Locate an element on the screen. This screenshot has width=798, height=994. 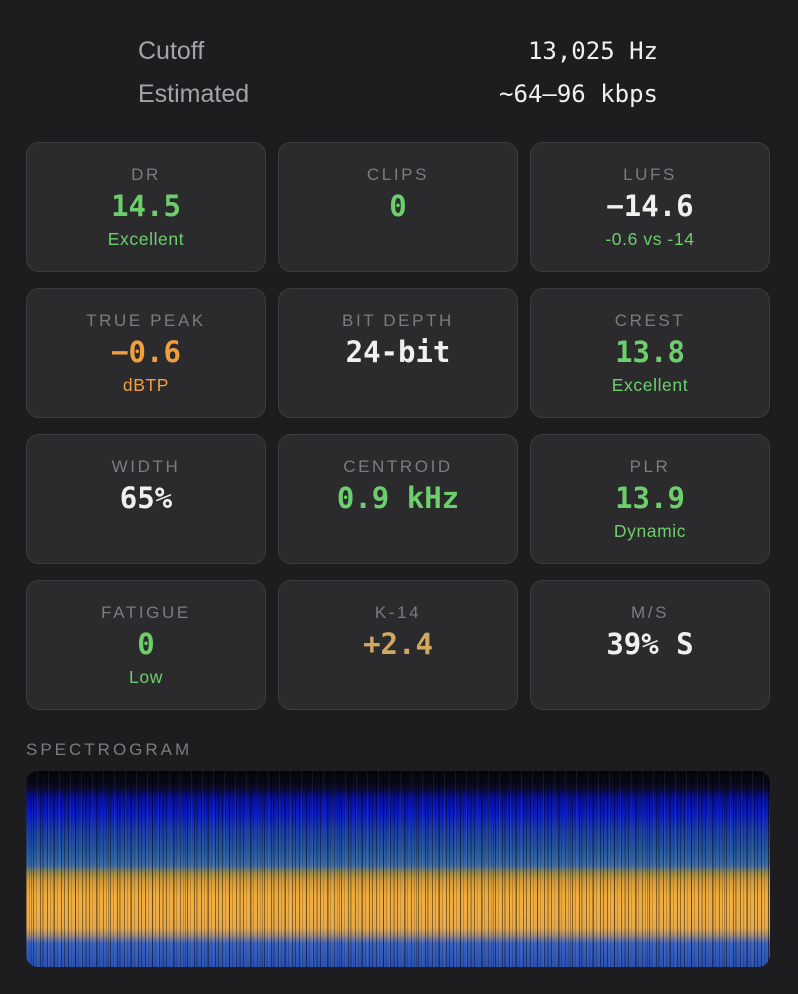
metric-label: FATIGUE is located at coordinates (146, 612).